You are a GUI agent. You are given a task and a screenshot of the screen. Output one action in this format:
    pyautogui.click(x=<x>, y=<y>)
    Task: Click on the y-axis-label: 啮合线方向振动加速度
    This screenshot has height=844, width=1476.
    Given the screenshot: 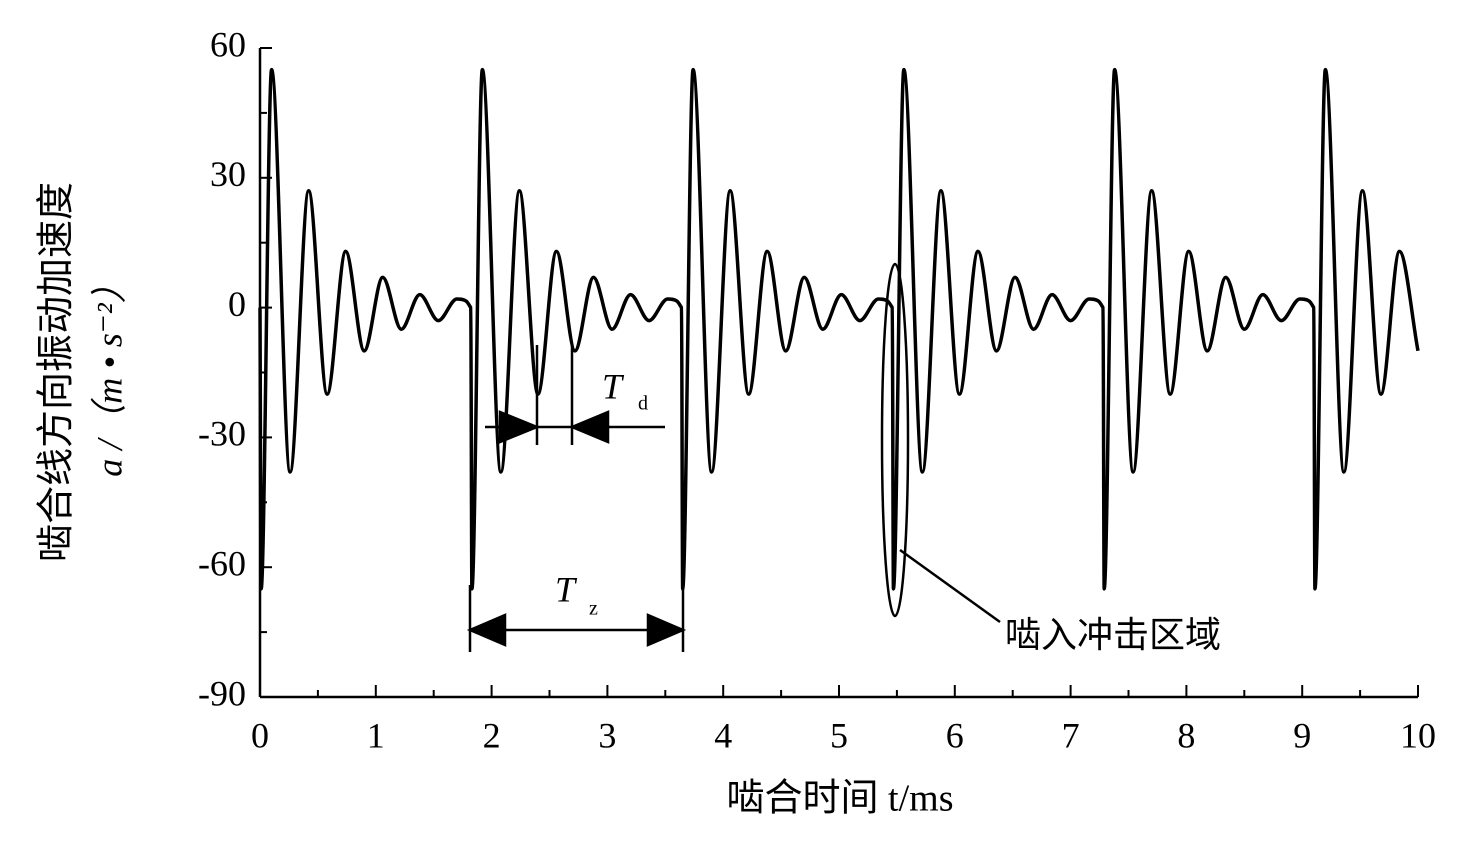 What is the action you would take?
    pyautogui.click(x=56, y=372)
    